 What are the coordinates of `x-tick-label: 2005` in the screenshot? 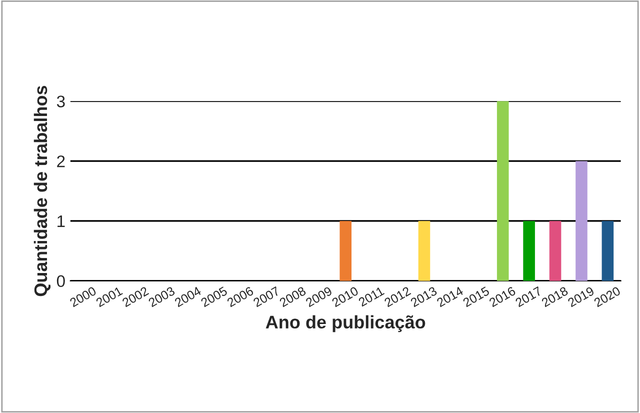 It's located at (214, 297).